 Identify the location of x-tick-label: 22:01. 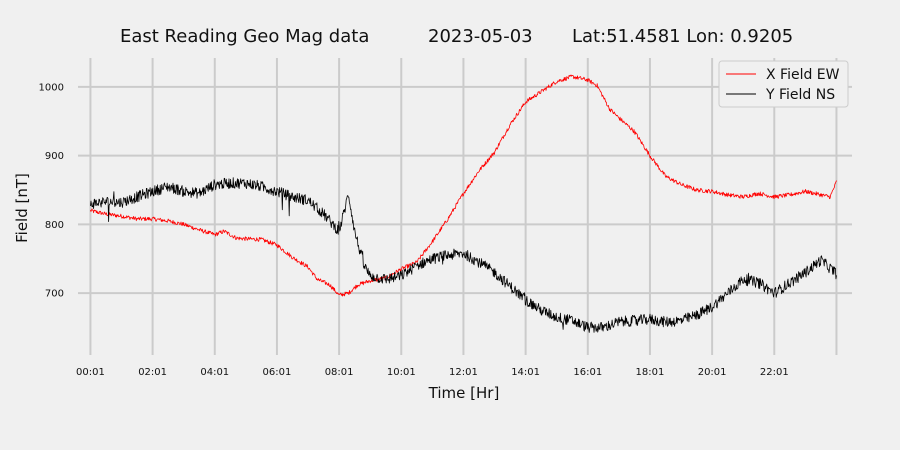
(774, 372).